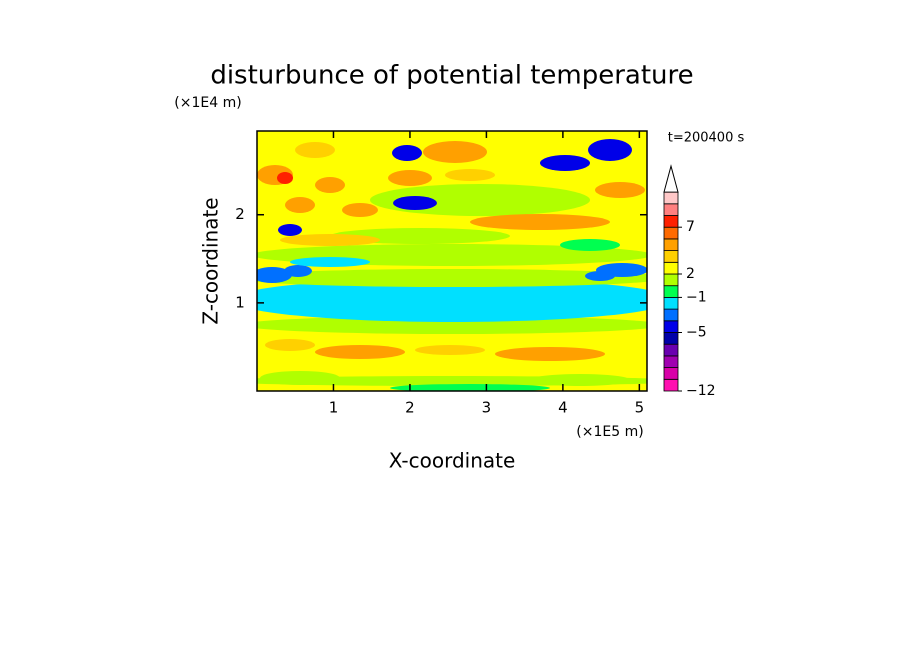 This screenshot has width=904, height=658. What do you see at coordinates (452, 461) in the screenshot?
I see `x-axis-label: X-coordinate` at bounding box center [452, 461].